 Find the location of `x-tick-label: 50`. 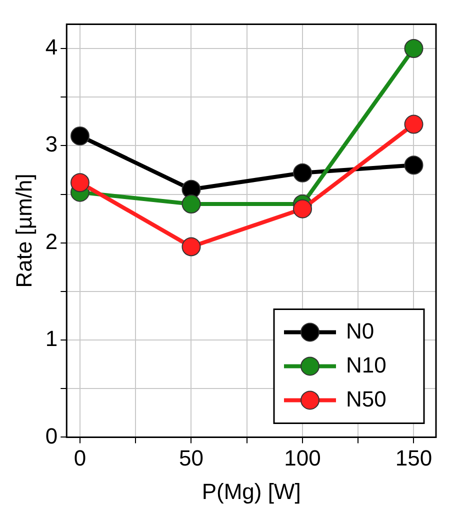

x-tick-label: 50 is located at coordinates (191, 457).